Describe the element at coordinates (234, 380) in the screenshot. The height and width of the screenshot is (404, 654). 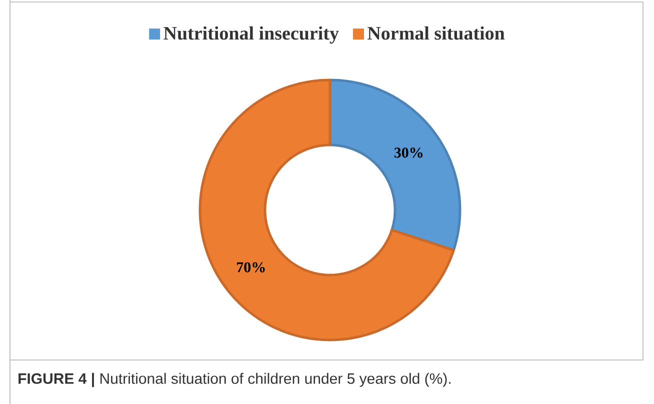
I see `text: FIGURE 4 | Nutritional situation of children under 5 years old (%).` at that location.